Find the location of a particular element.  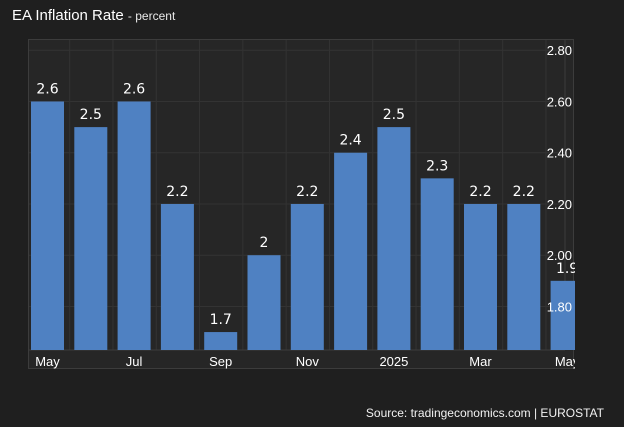

chart-title: EA Inflation Rate is located at coordinates (68, 15).